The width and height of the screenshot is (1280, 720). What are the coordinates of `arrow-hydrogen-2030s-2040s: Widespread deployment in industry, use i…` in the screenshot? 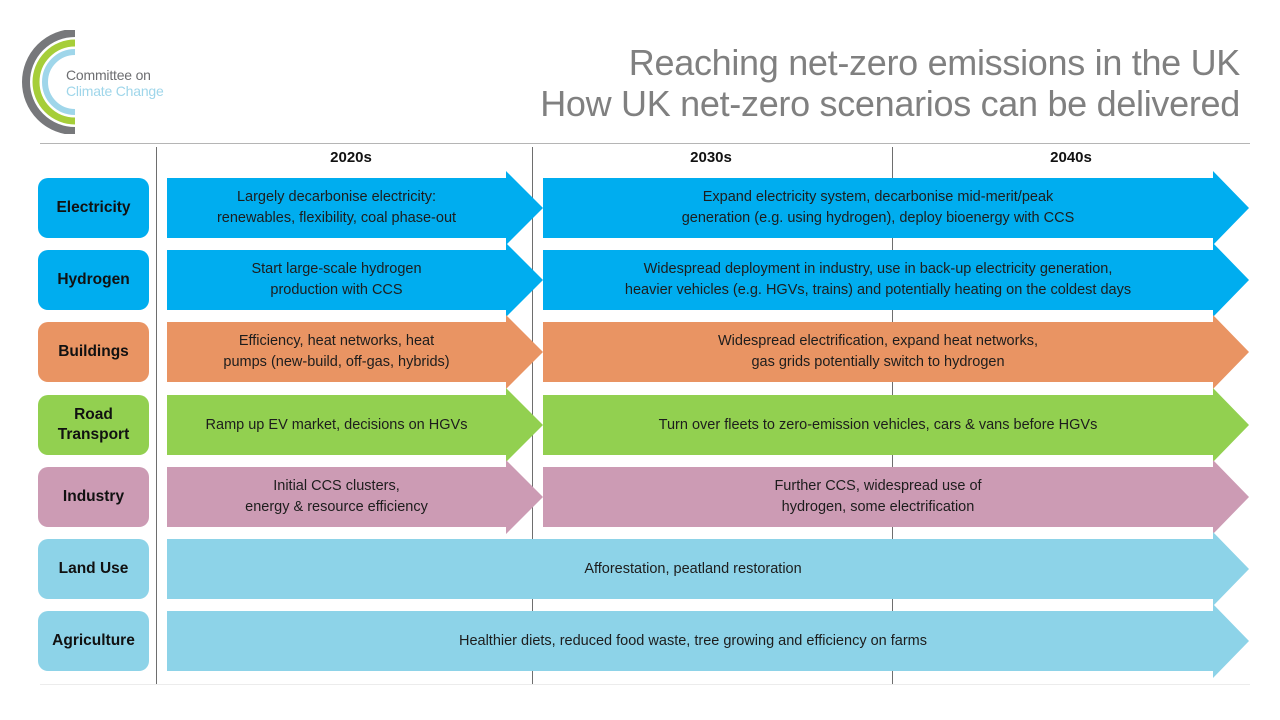 It's located at (896, 280).